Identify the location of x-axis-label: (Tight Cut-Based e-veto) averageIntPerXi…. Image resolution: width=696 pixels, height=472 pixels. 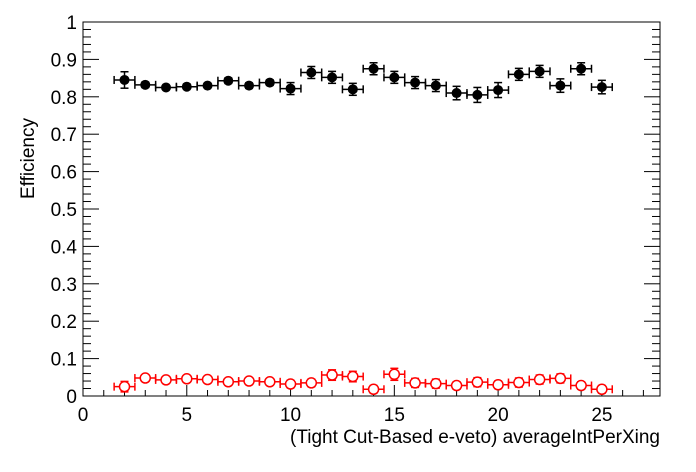
(475, 437).